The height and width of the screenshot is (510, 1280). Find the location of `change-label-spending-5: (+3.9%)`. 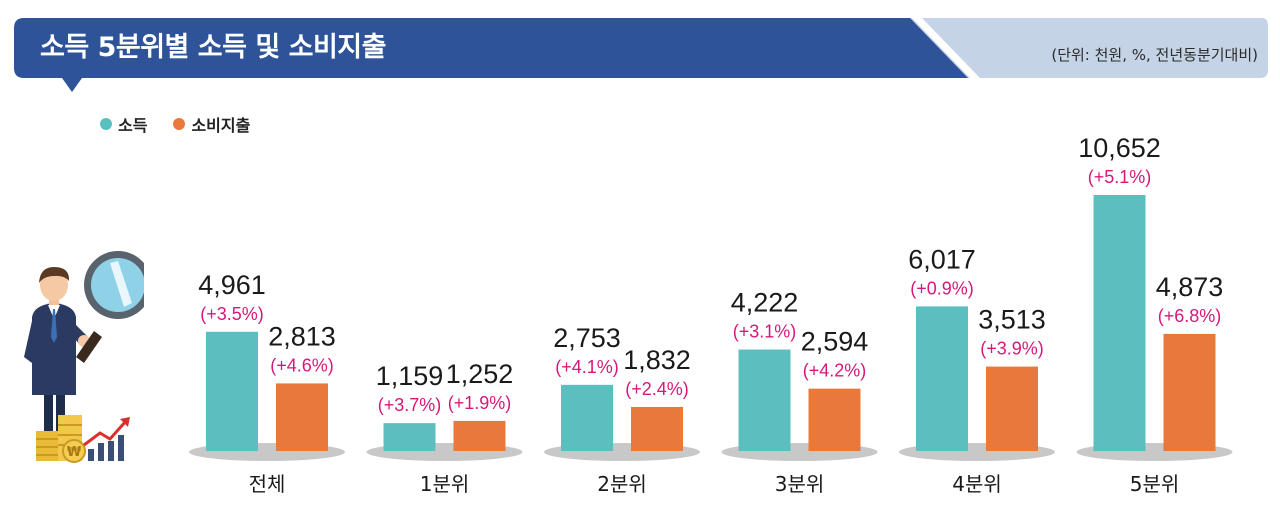

change-label-spending-5: (+3.9%) is located at coordinates (1012, 349).